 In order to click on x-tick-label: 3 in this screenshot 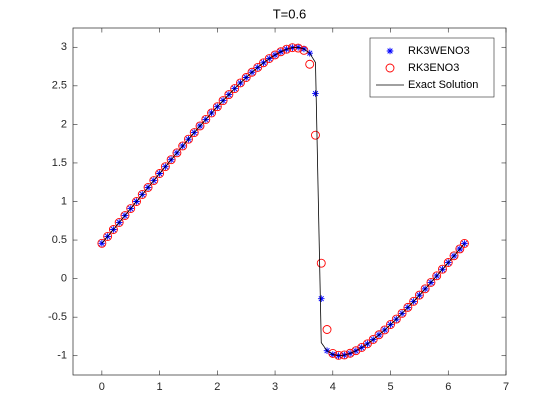, I will do `click(275, 387)`.